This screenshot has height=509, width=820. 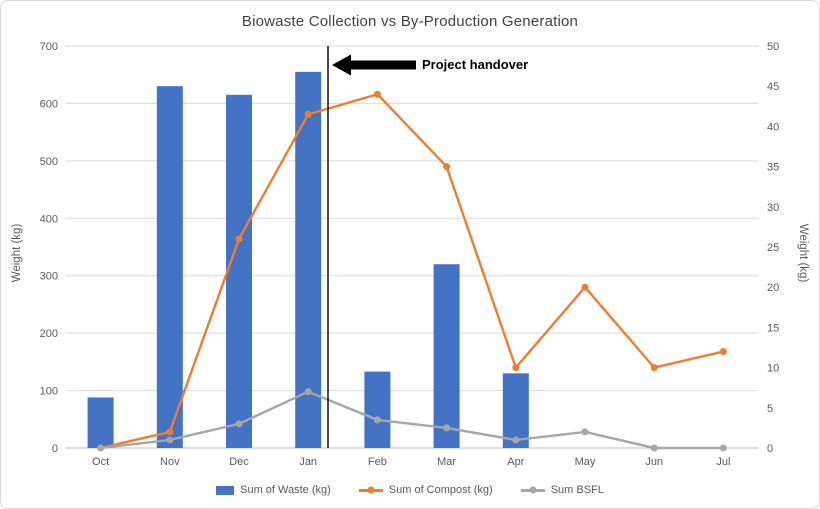 I want to click on legend-label-waste: Sum of Waste (kg), so click(x=285, y=490).